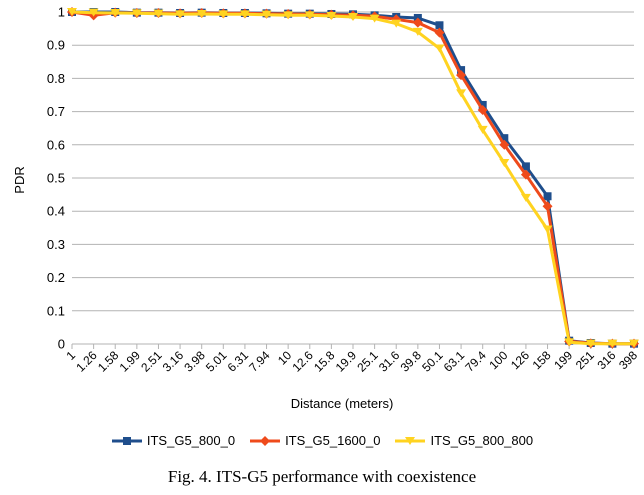 The height and width of the screenshot is (495, 644). What do you see at coordinates (563, 360) in the screenshot?
I see `x-tick-label: 199` at bounding box center [563, 360].